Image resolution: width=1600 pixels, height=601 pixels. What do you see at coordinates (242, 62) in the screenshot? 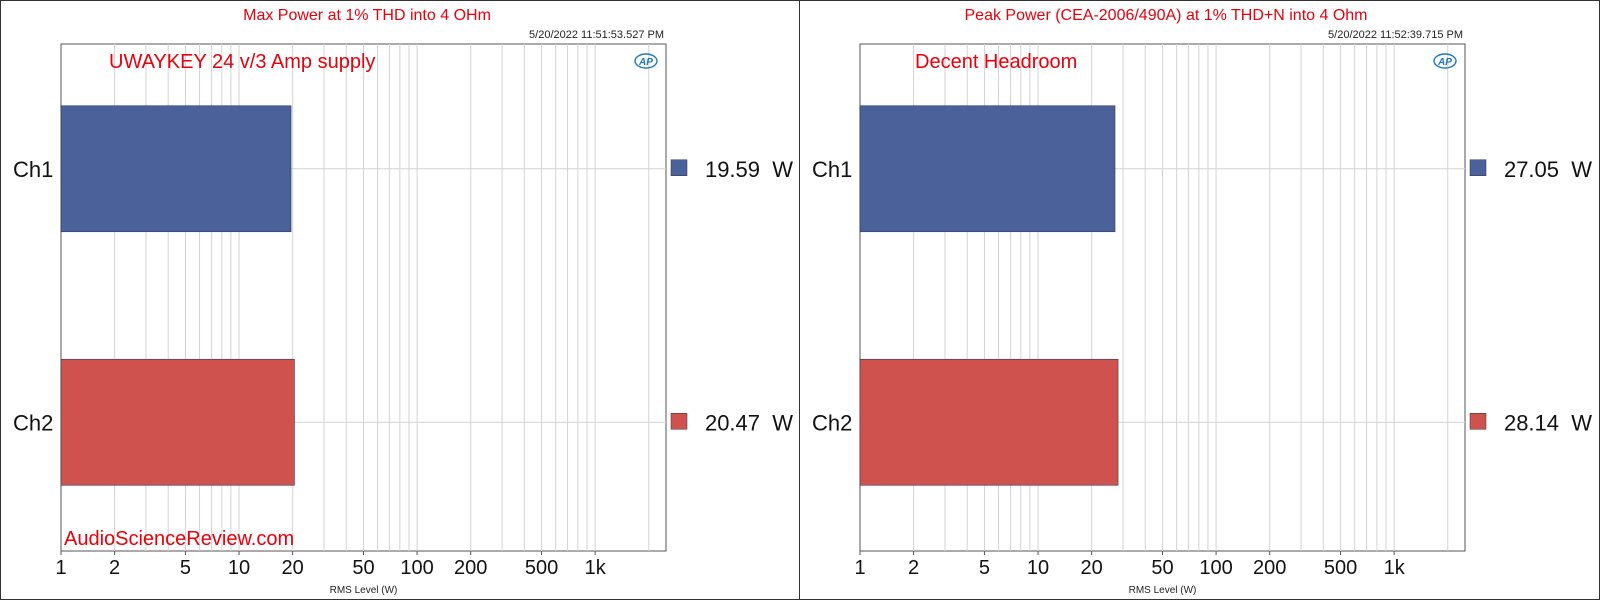
I see `annotation-text: UWAYKEY 24 v/3 Amp supply` at bounding box center [242, 62].